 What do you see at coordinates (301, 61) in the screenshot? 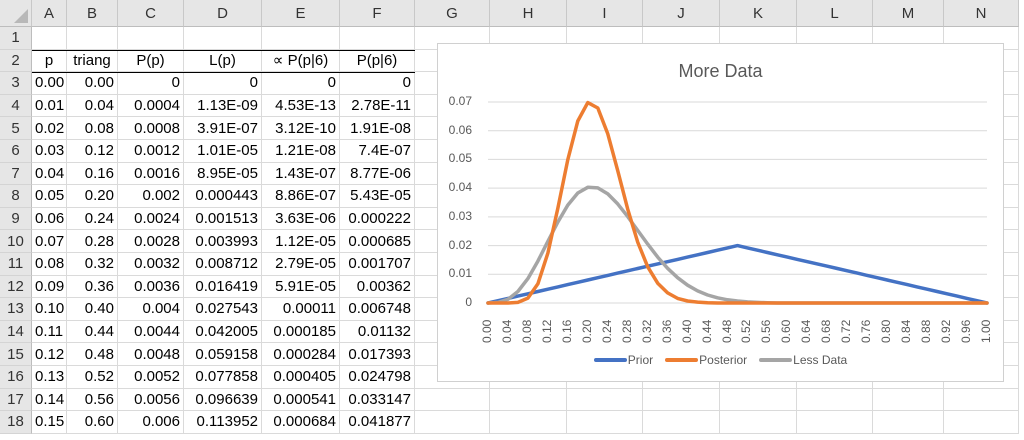
I see `cell-E2: ∝ P(p|6)` at bounding box center [301, 61].